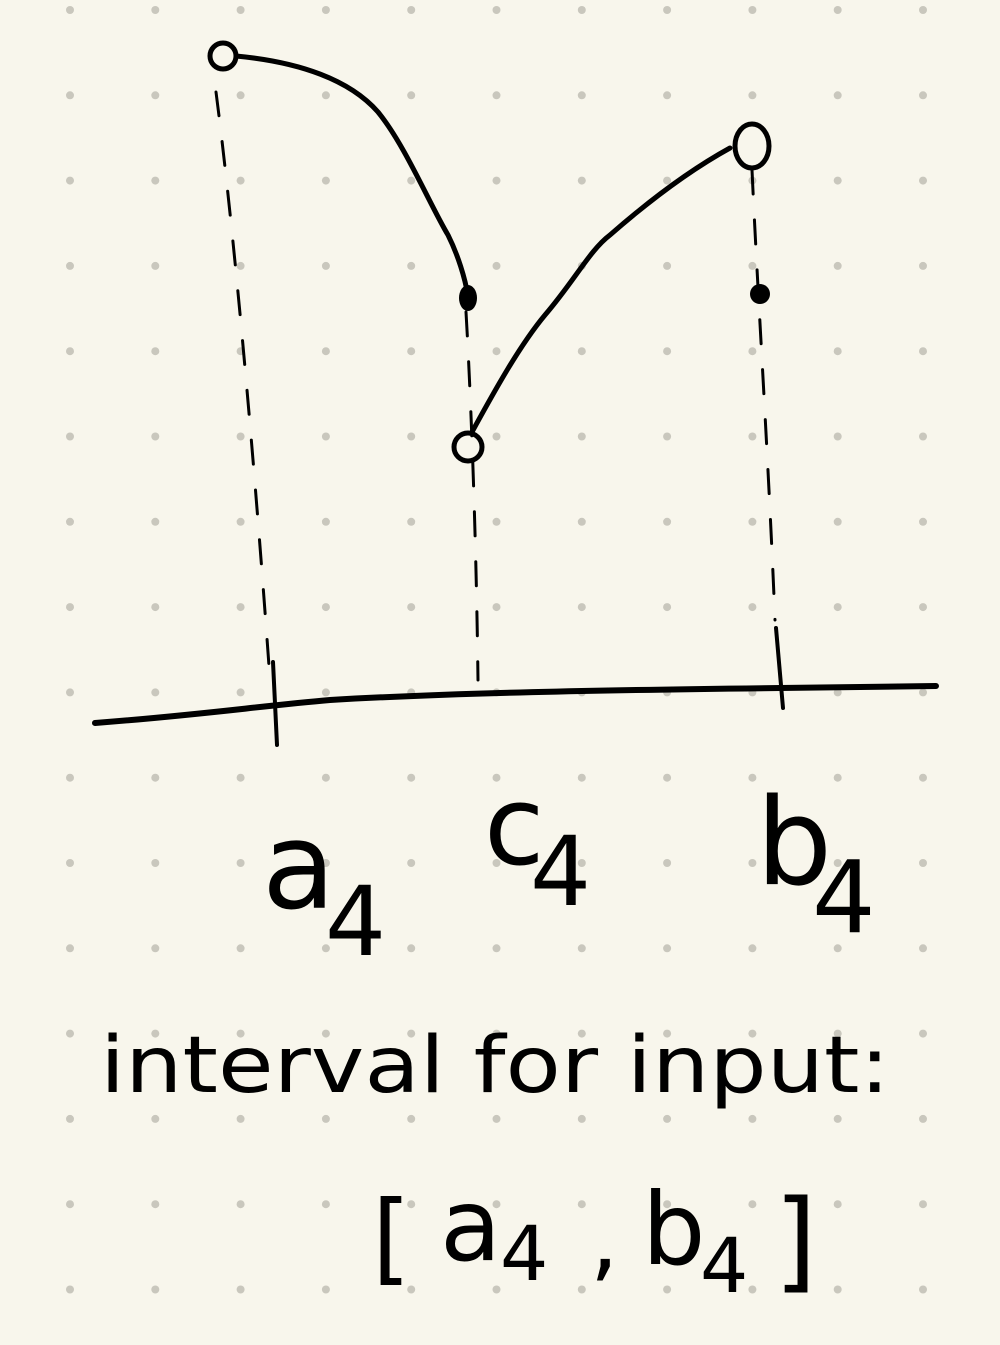 The height and width of the screenshot is (1345, 1000). Describe the element at coordinates (472, 496) in the screenshot. I see `guide-line-c` at that location.